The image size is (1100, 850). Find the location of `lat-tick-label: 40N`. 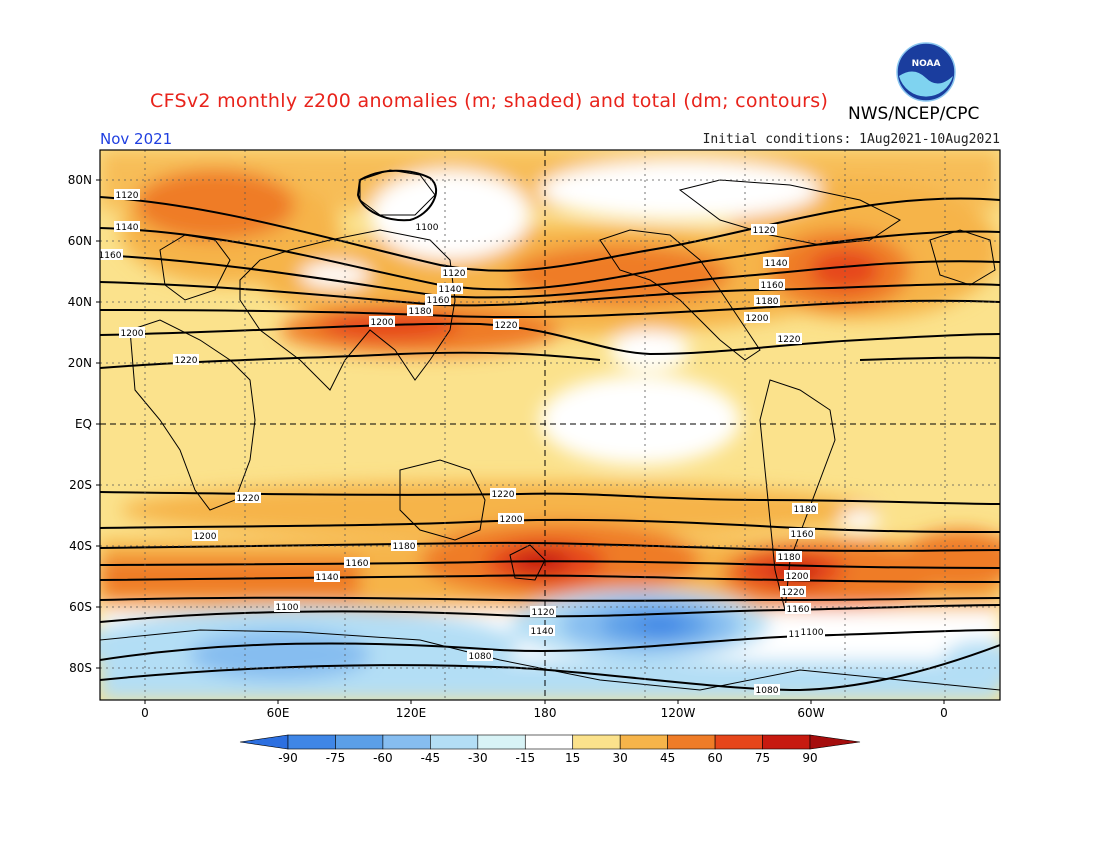

lat-tick-label: 40N is located at coordinates (80, 302).